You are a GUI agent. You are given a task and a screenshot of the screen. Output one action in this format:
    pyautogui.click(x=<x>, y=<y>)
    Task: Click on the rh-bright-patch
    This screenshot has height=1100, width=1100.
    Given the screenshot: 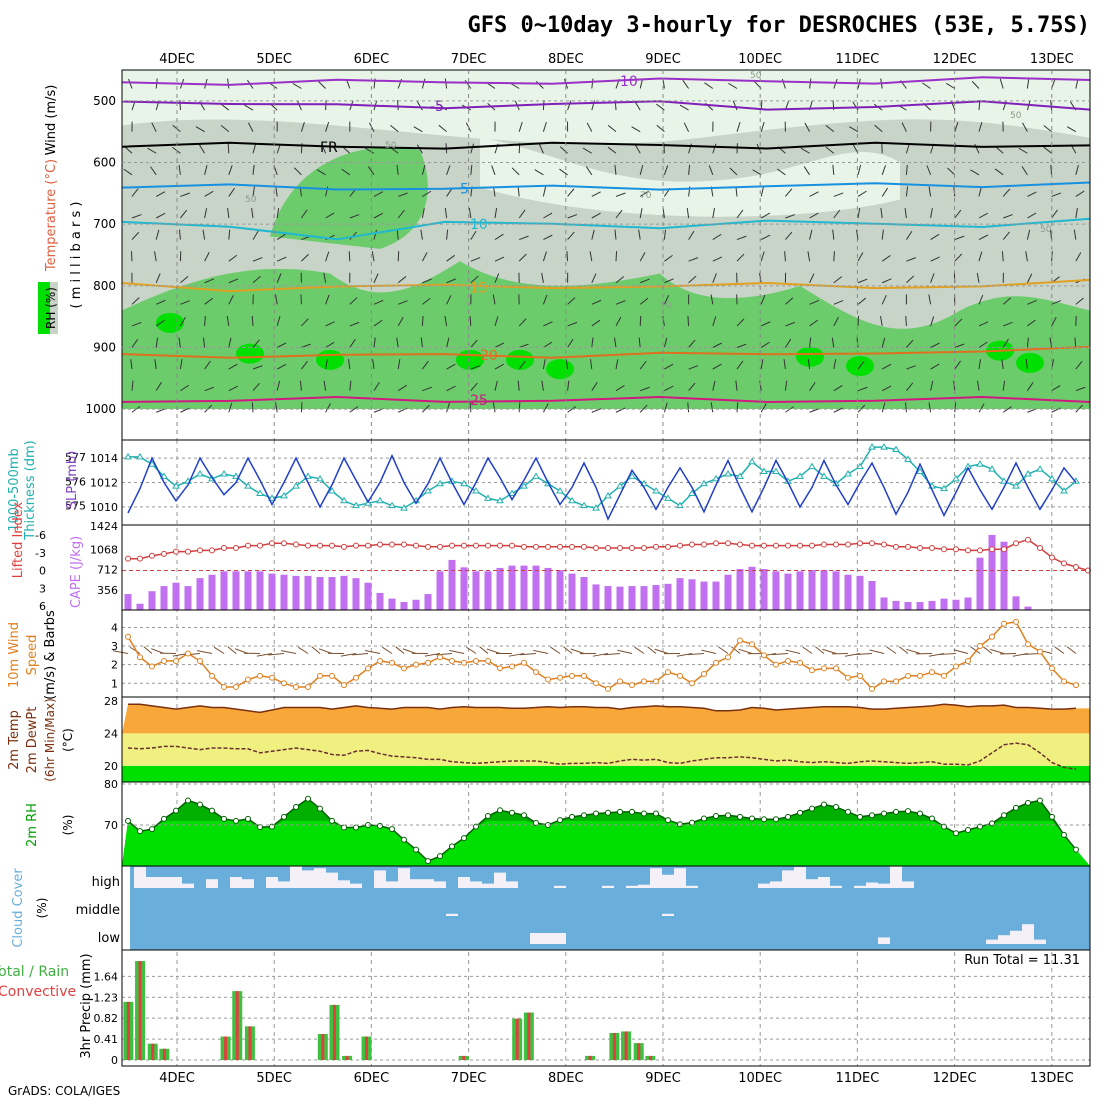 What is the action you would take?
    pyautogui.click(x=330, y=359)
    